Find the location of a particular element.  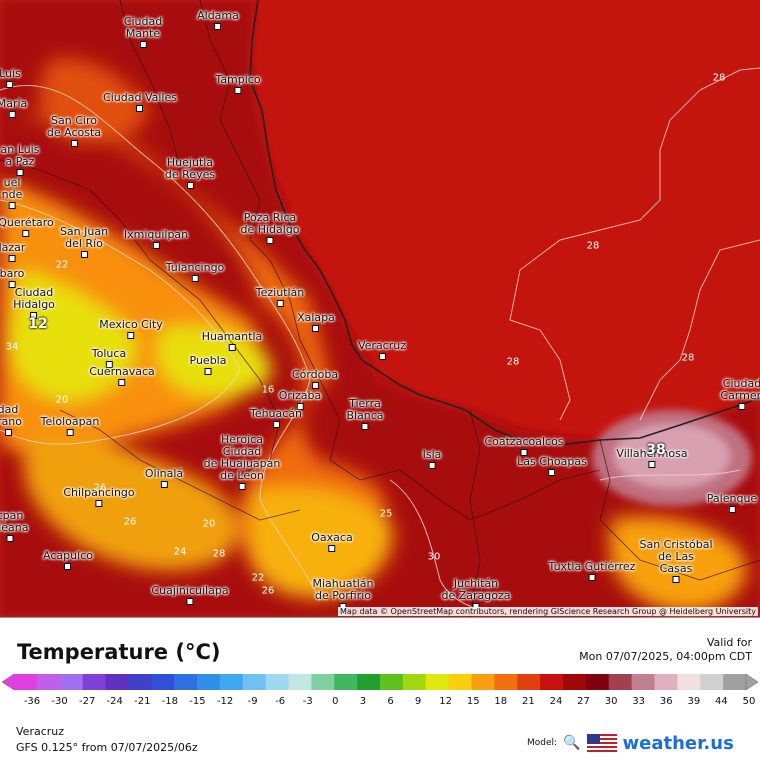

city-label: San Ciro de Acosta is located at coordinates (74, 131).